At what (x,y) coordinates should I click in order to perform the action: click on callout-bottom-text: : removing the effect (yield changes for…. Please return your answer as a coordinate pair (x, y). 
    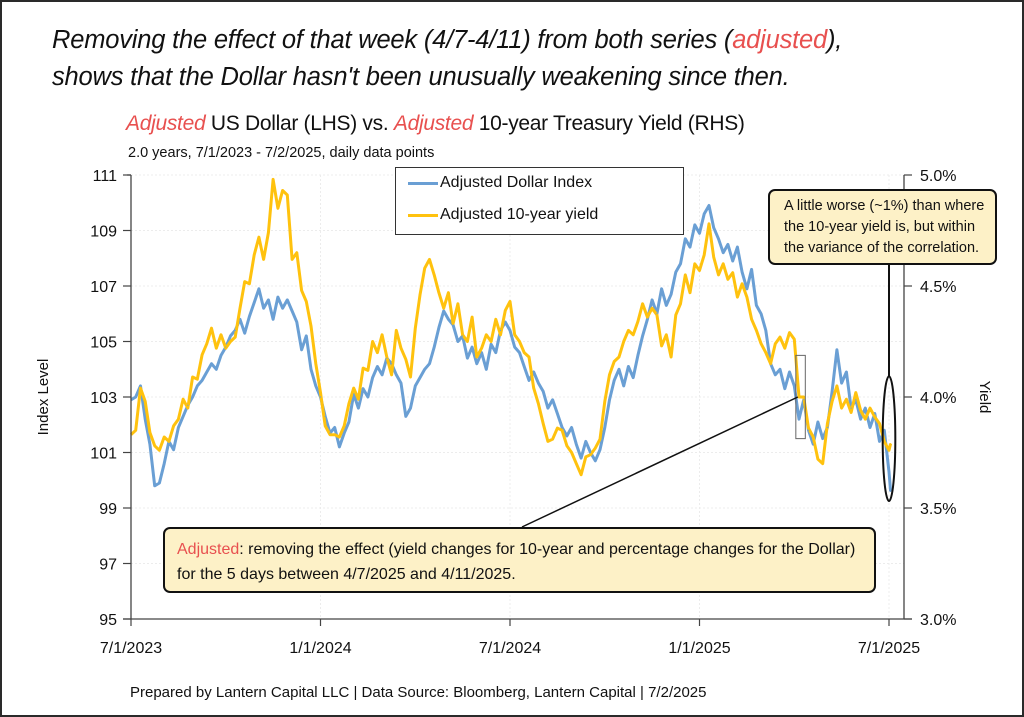
    Looking at the image, I should click on (516, 562).